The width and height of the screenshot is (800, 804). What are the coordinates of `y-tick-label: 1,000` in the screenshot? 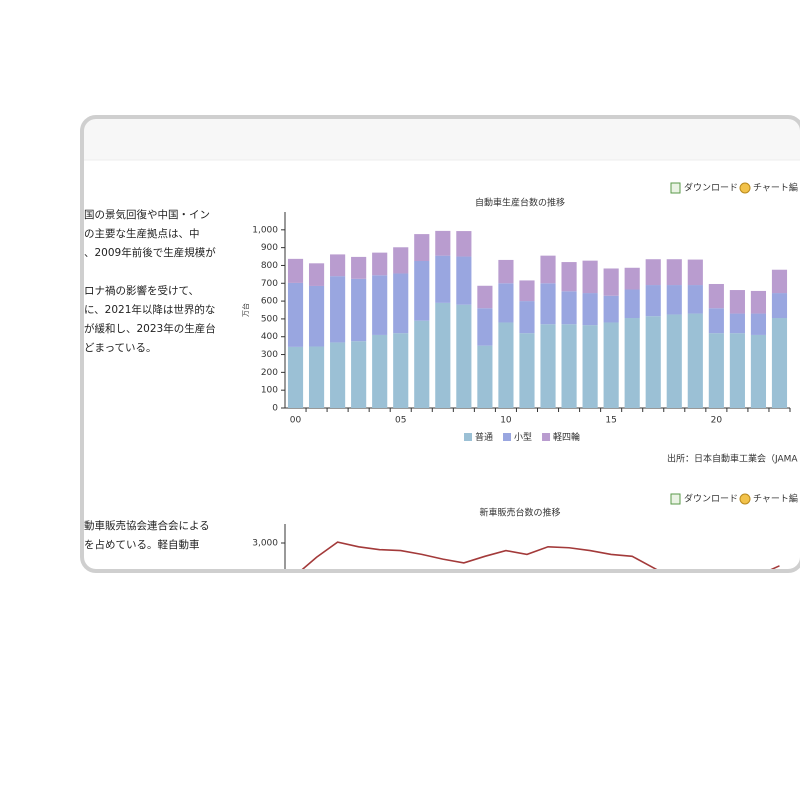 It's located at (265, 230).